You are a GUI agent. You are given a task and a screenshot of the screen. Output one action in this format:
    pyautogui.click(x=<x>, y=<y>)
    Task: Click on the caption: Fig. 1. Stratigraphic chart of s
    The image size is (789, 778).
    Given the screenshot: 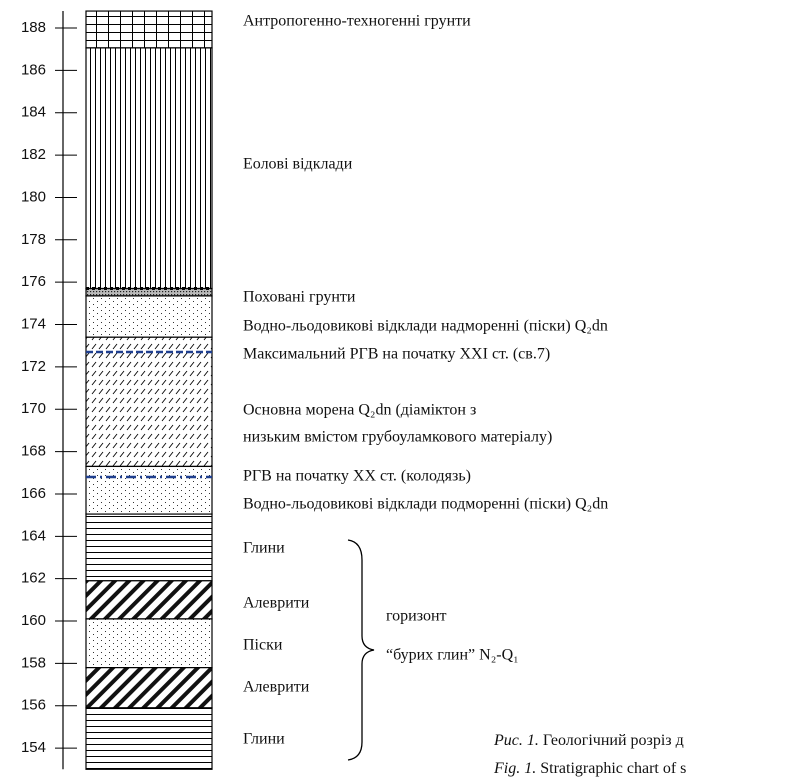 What is the action you would take?
    pyautogui.click(x=589, y=768)
    